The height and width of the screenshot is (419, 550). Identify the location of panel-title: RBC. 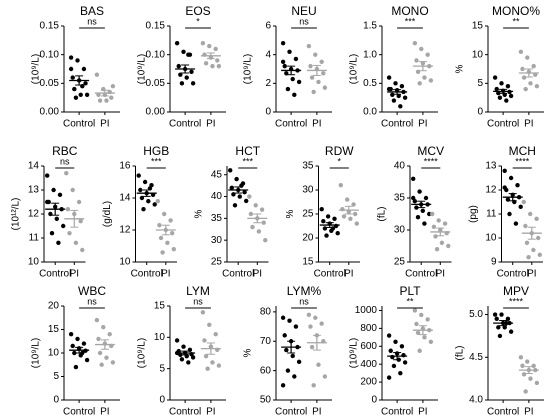
(65, 151).